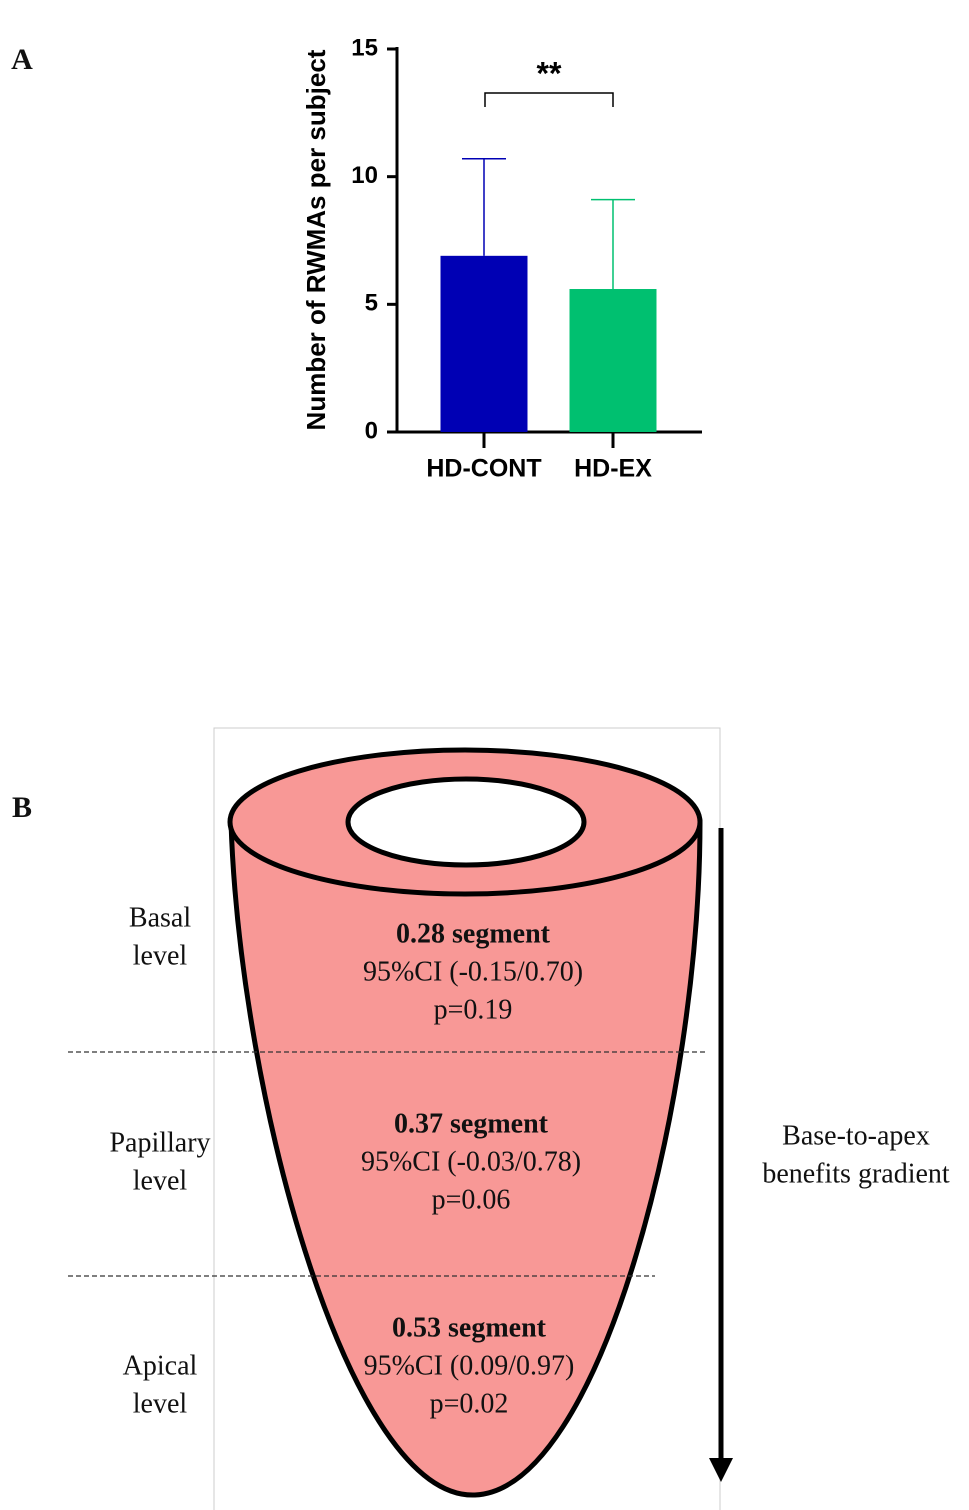  Describe the element at coordinates (159, 1142) in the screenshot. I see `level-name: Papillary` at that location.